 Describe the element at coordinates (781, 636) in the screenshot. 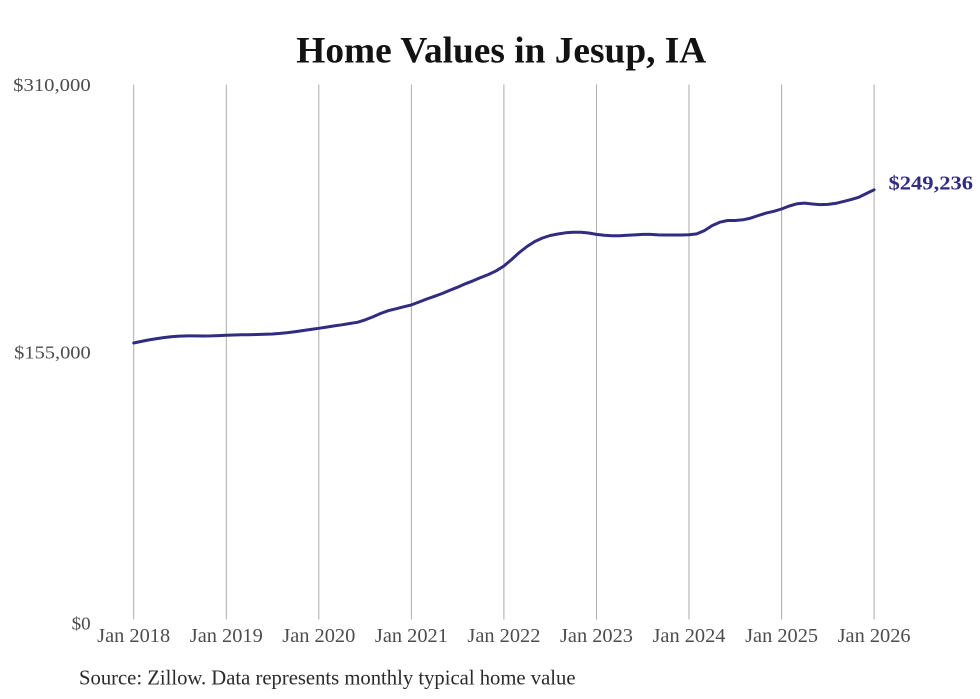

I see `svg-text: Jan 2025` at that location.